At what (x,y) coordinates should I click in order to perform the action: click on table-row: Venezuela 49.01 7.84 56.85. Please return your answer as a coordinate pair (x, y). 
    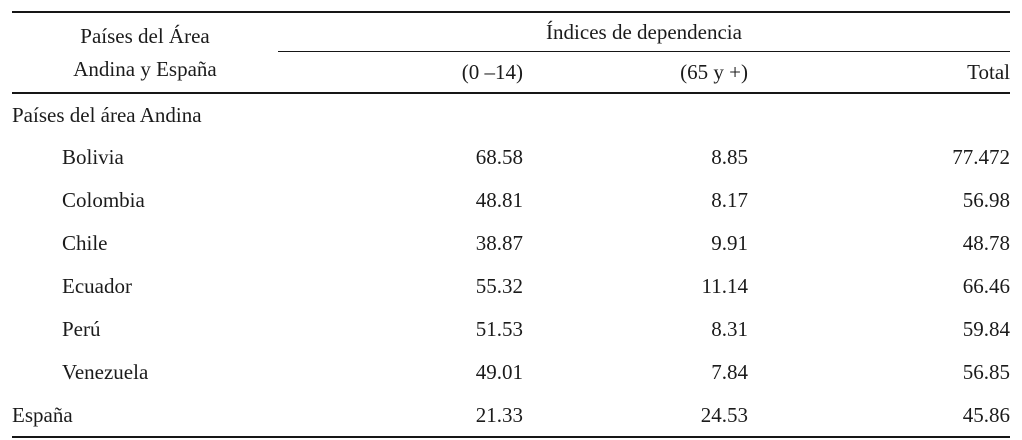
    Looking at the image, I should click on (511, 372).